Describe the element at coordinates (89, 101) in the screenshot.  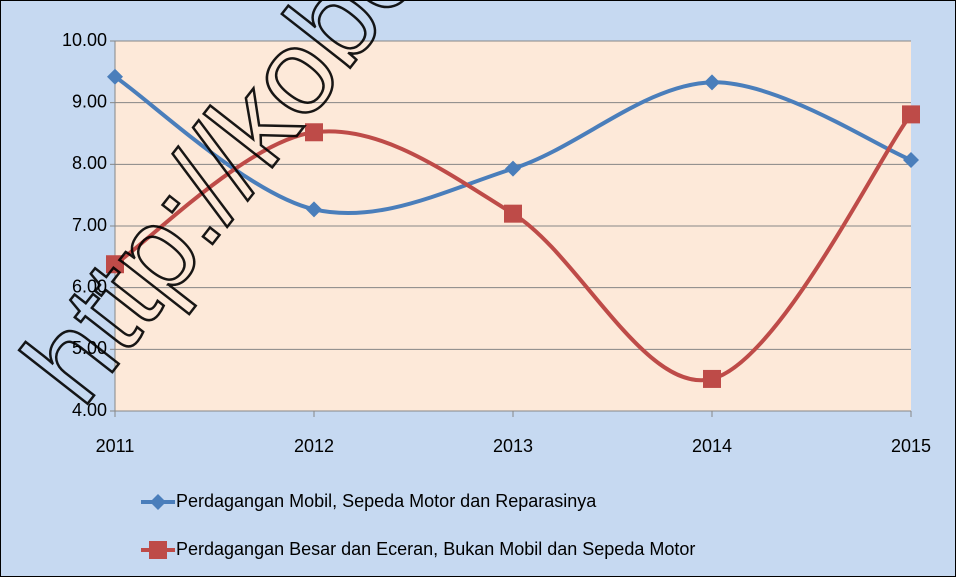
I see `y-tick-label: 9.00` at that location.